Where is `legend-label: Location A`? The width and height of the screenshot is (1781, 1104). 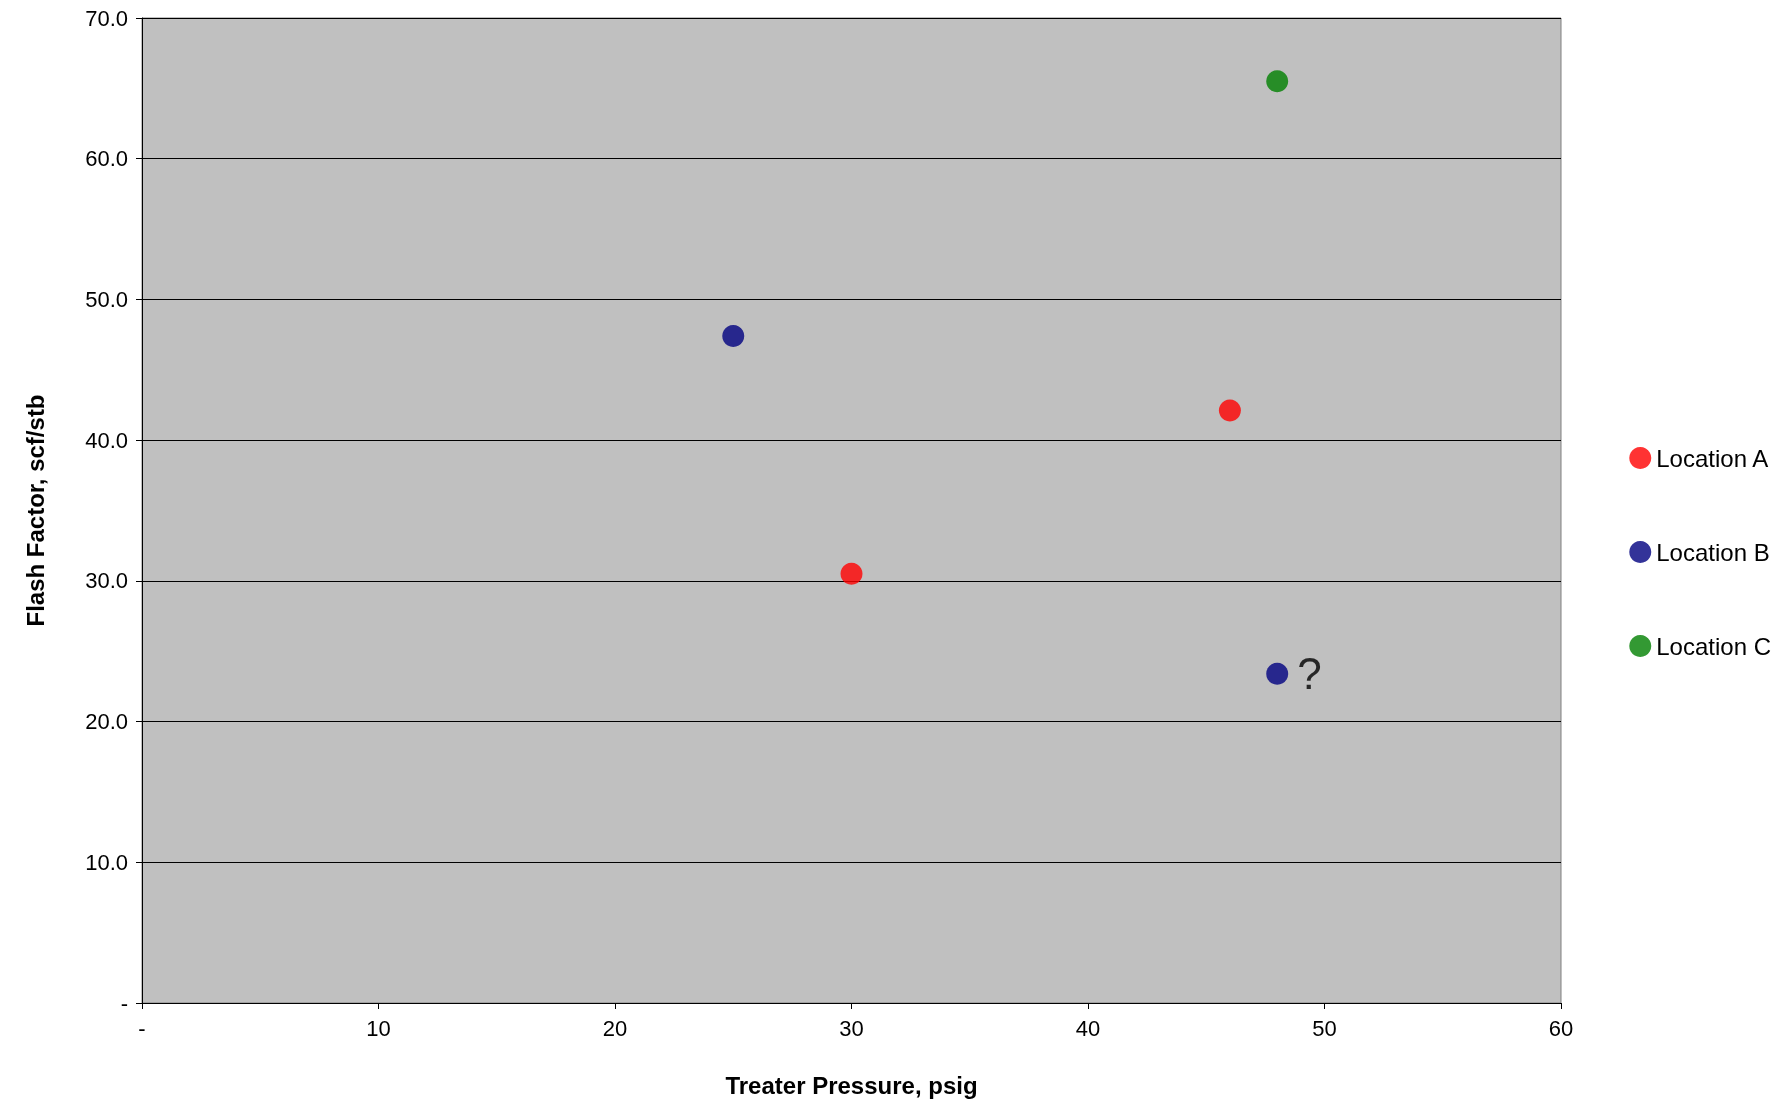 legend-label: Location A is located at coordinates (1712, 458).